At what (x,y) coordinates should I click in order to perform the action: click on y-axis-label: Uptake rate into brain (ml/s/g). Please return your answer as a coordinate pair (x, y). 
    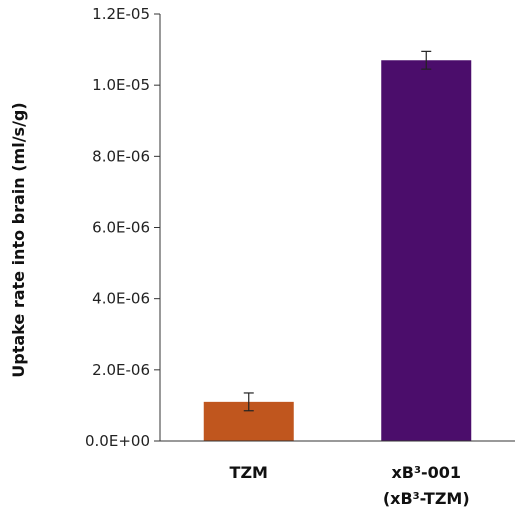
    Looking at the image, I should click on (18, 239).